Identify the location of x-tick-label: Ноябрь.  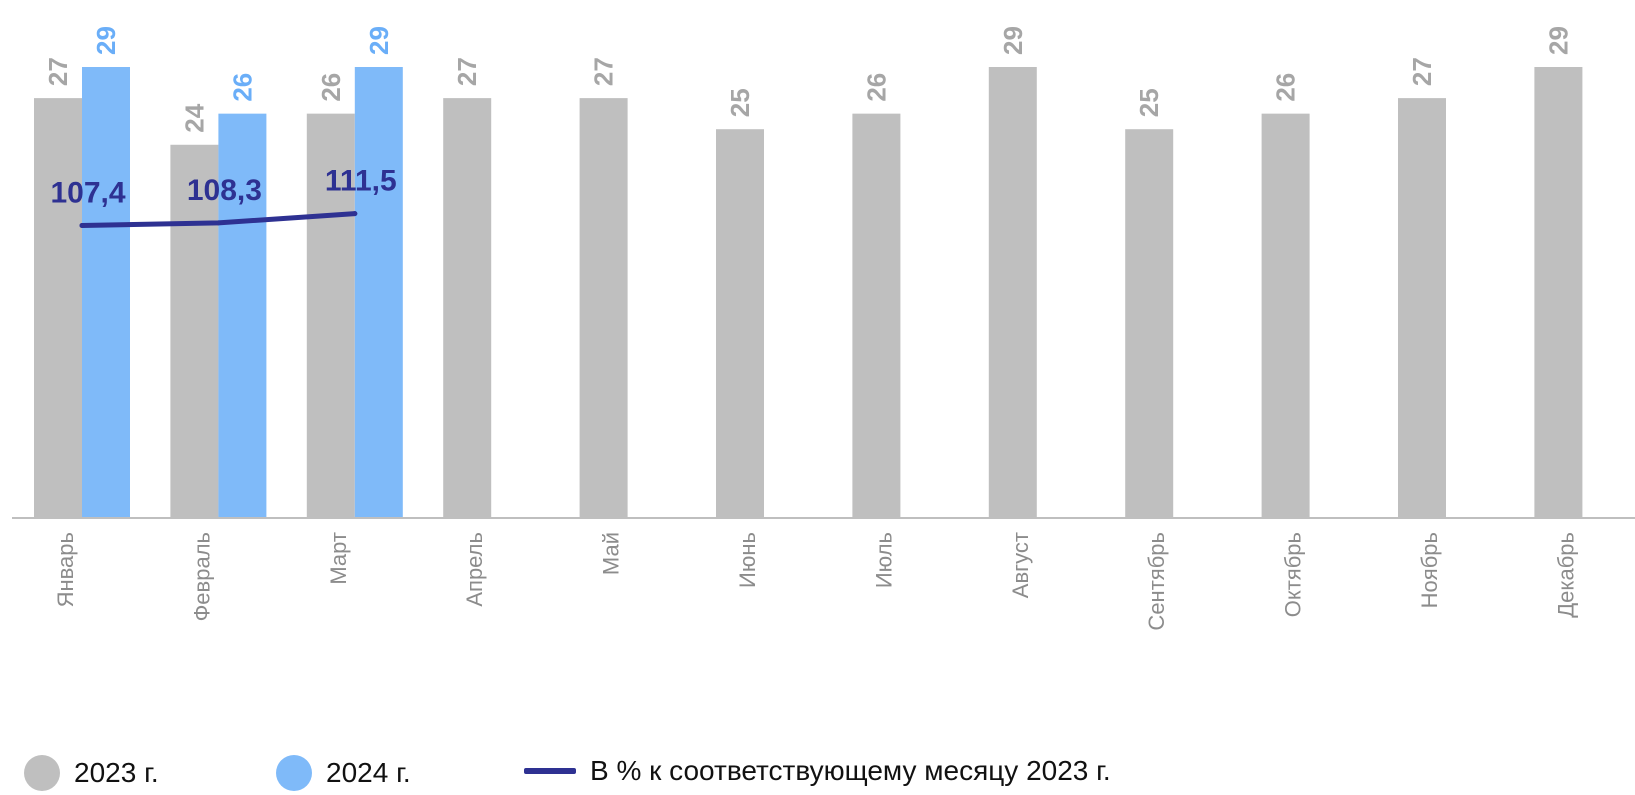
(1429, 570).